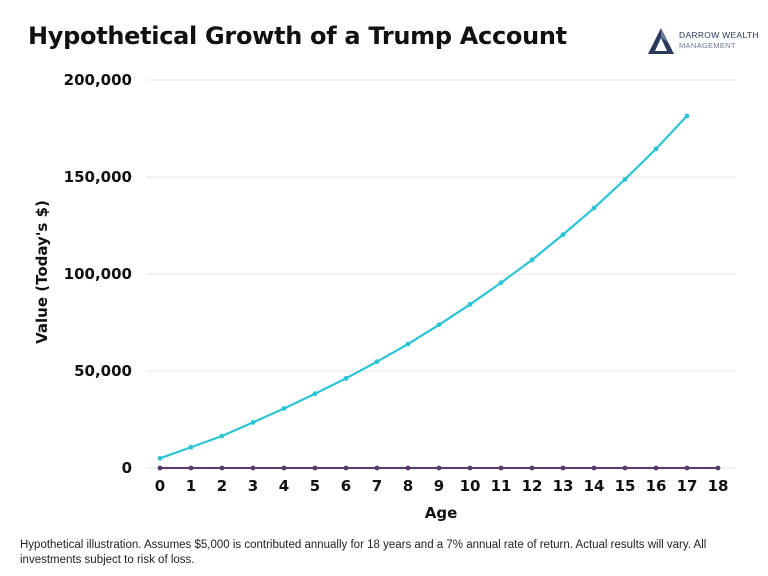  Describe the element at coordinates (222, 486) in the screenshot. I see `x-tick-label: 2` at that location.